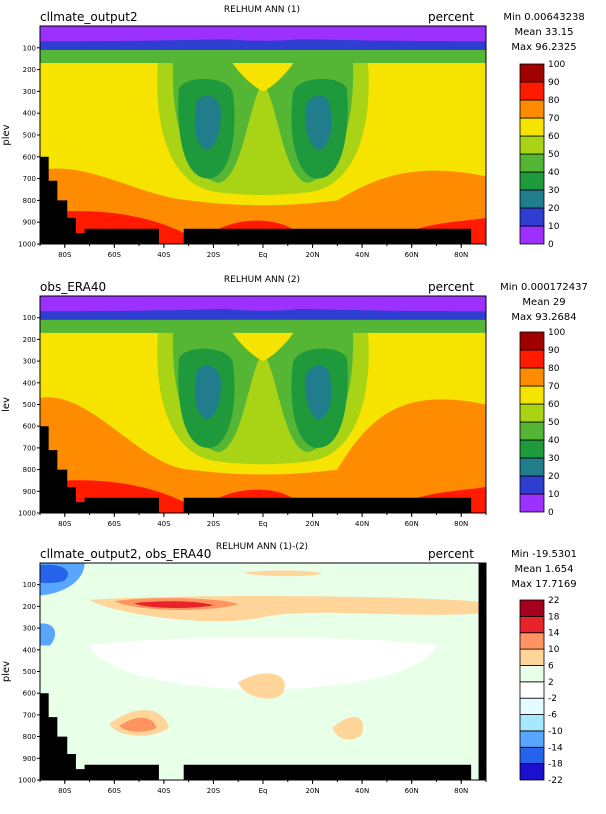 This screenshot has height=814, width=606. Describe the element at coordinates (6, 134) in the screenshot. I see `y-axis-label: plev` at that location.